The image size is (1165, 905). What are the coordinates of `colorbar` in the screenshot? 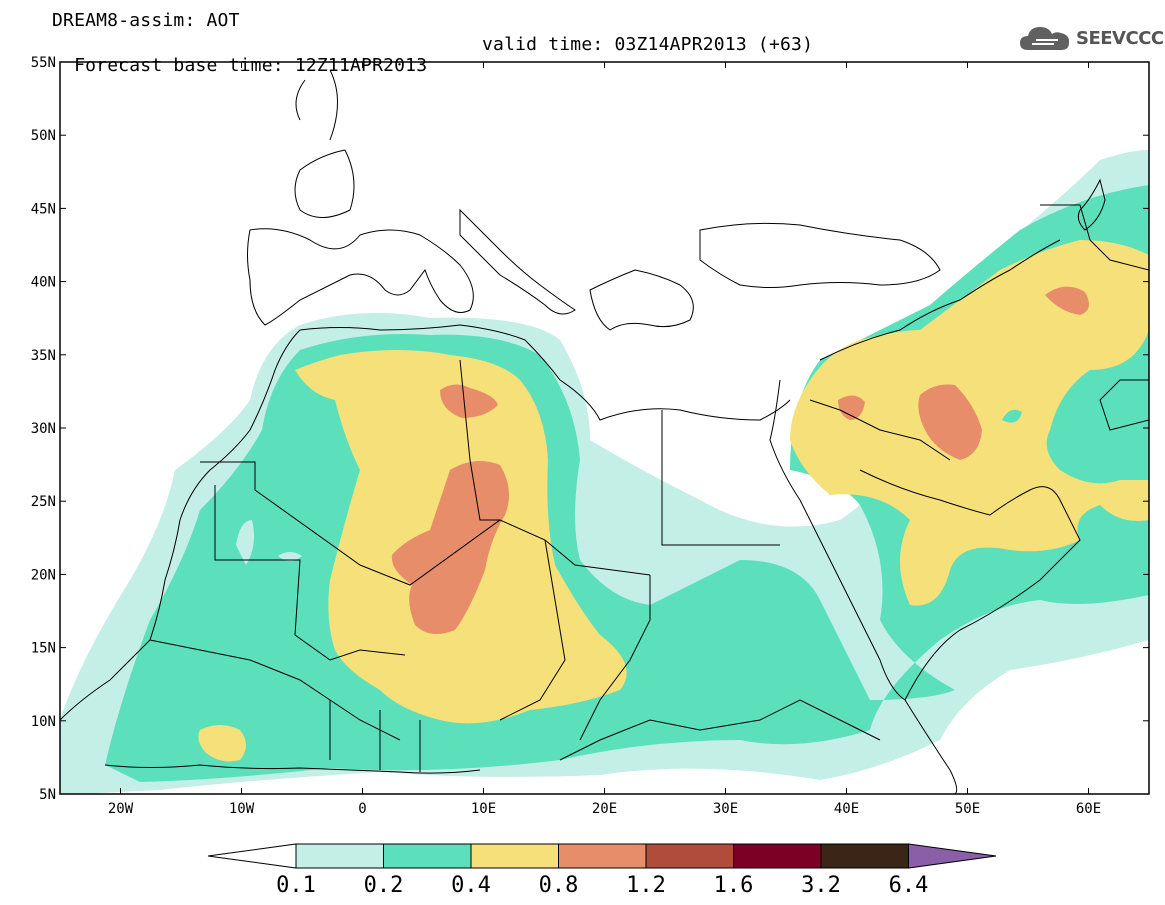 It's located at (602, 856).